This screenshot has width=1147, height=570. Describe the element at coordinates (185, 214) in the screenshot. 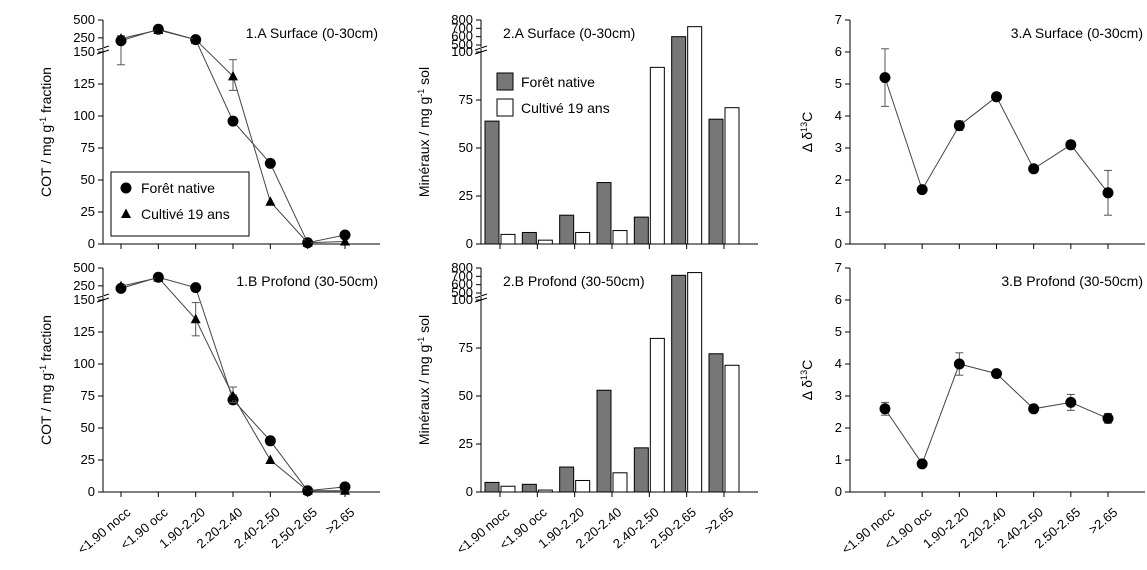

I see `legend-label: Cultivé 19 ans` at that location.